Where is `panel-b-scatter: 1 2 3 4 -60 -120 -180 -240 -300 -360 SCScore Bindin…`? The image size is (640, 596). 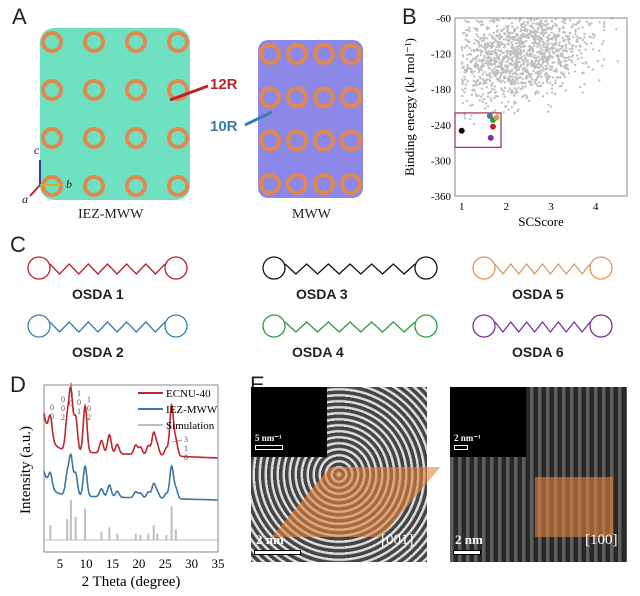
panel-b-scatter: 1 2 3 4 -60 -120 -180 -240 -300 -360 SCScore Bindin… is located at coordinates (515, 121).